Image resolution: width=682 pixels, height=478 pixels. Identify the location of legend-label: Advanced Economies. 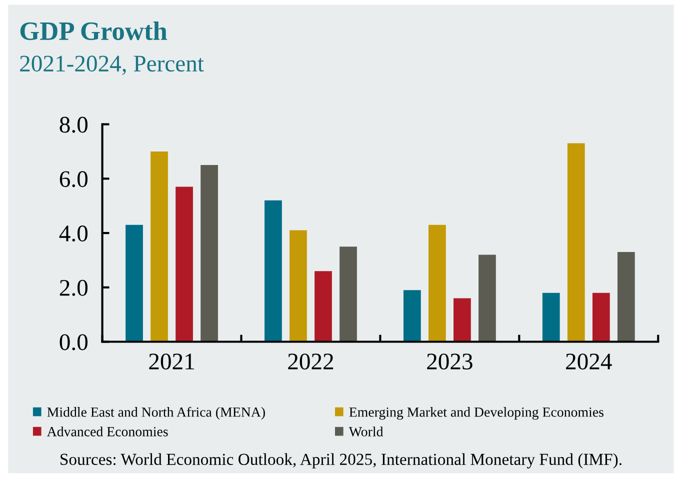
(107, 431).